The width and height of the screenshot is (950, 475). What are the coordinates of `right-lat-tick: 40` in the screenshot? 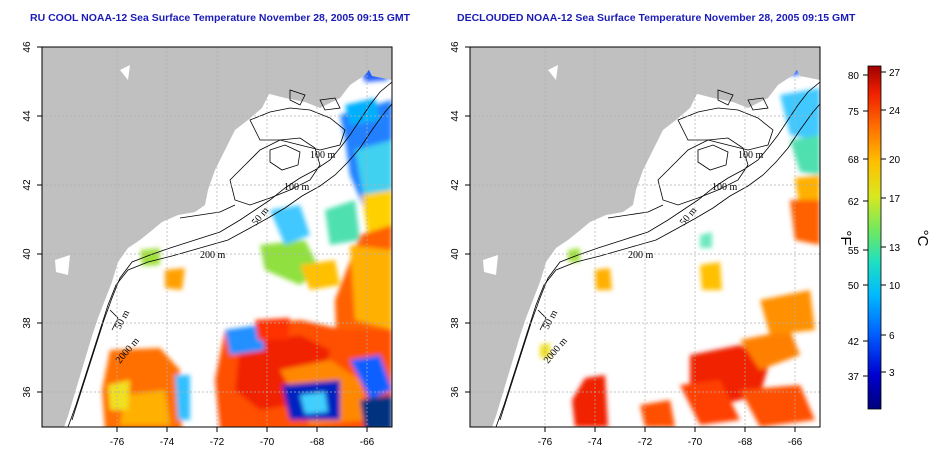 It's located at (455, 254).